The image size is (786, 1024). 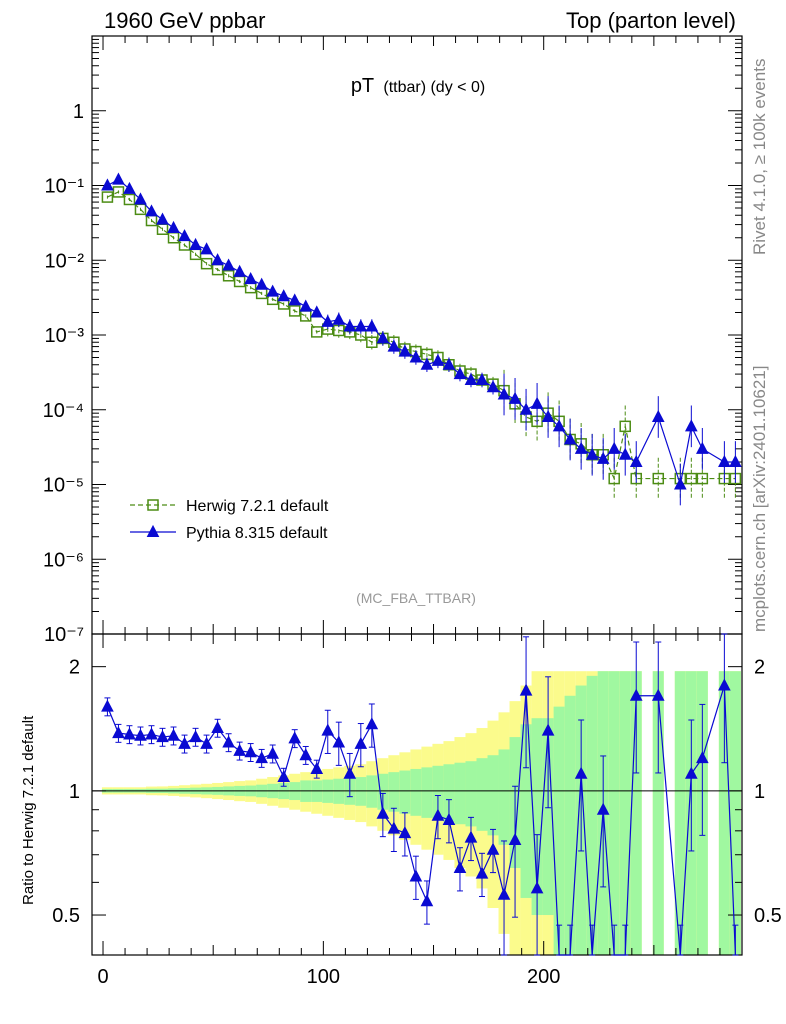 What do you see at coordinates (78, 112) in the screenshot?
I see `y-tick-label: 1` at bounding box center [78, 112].